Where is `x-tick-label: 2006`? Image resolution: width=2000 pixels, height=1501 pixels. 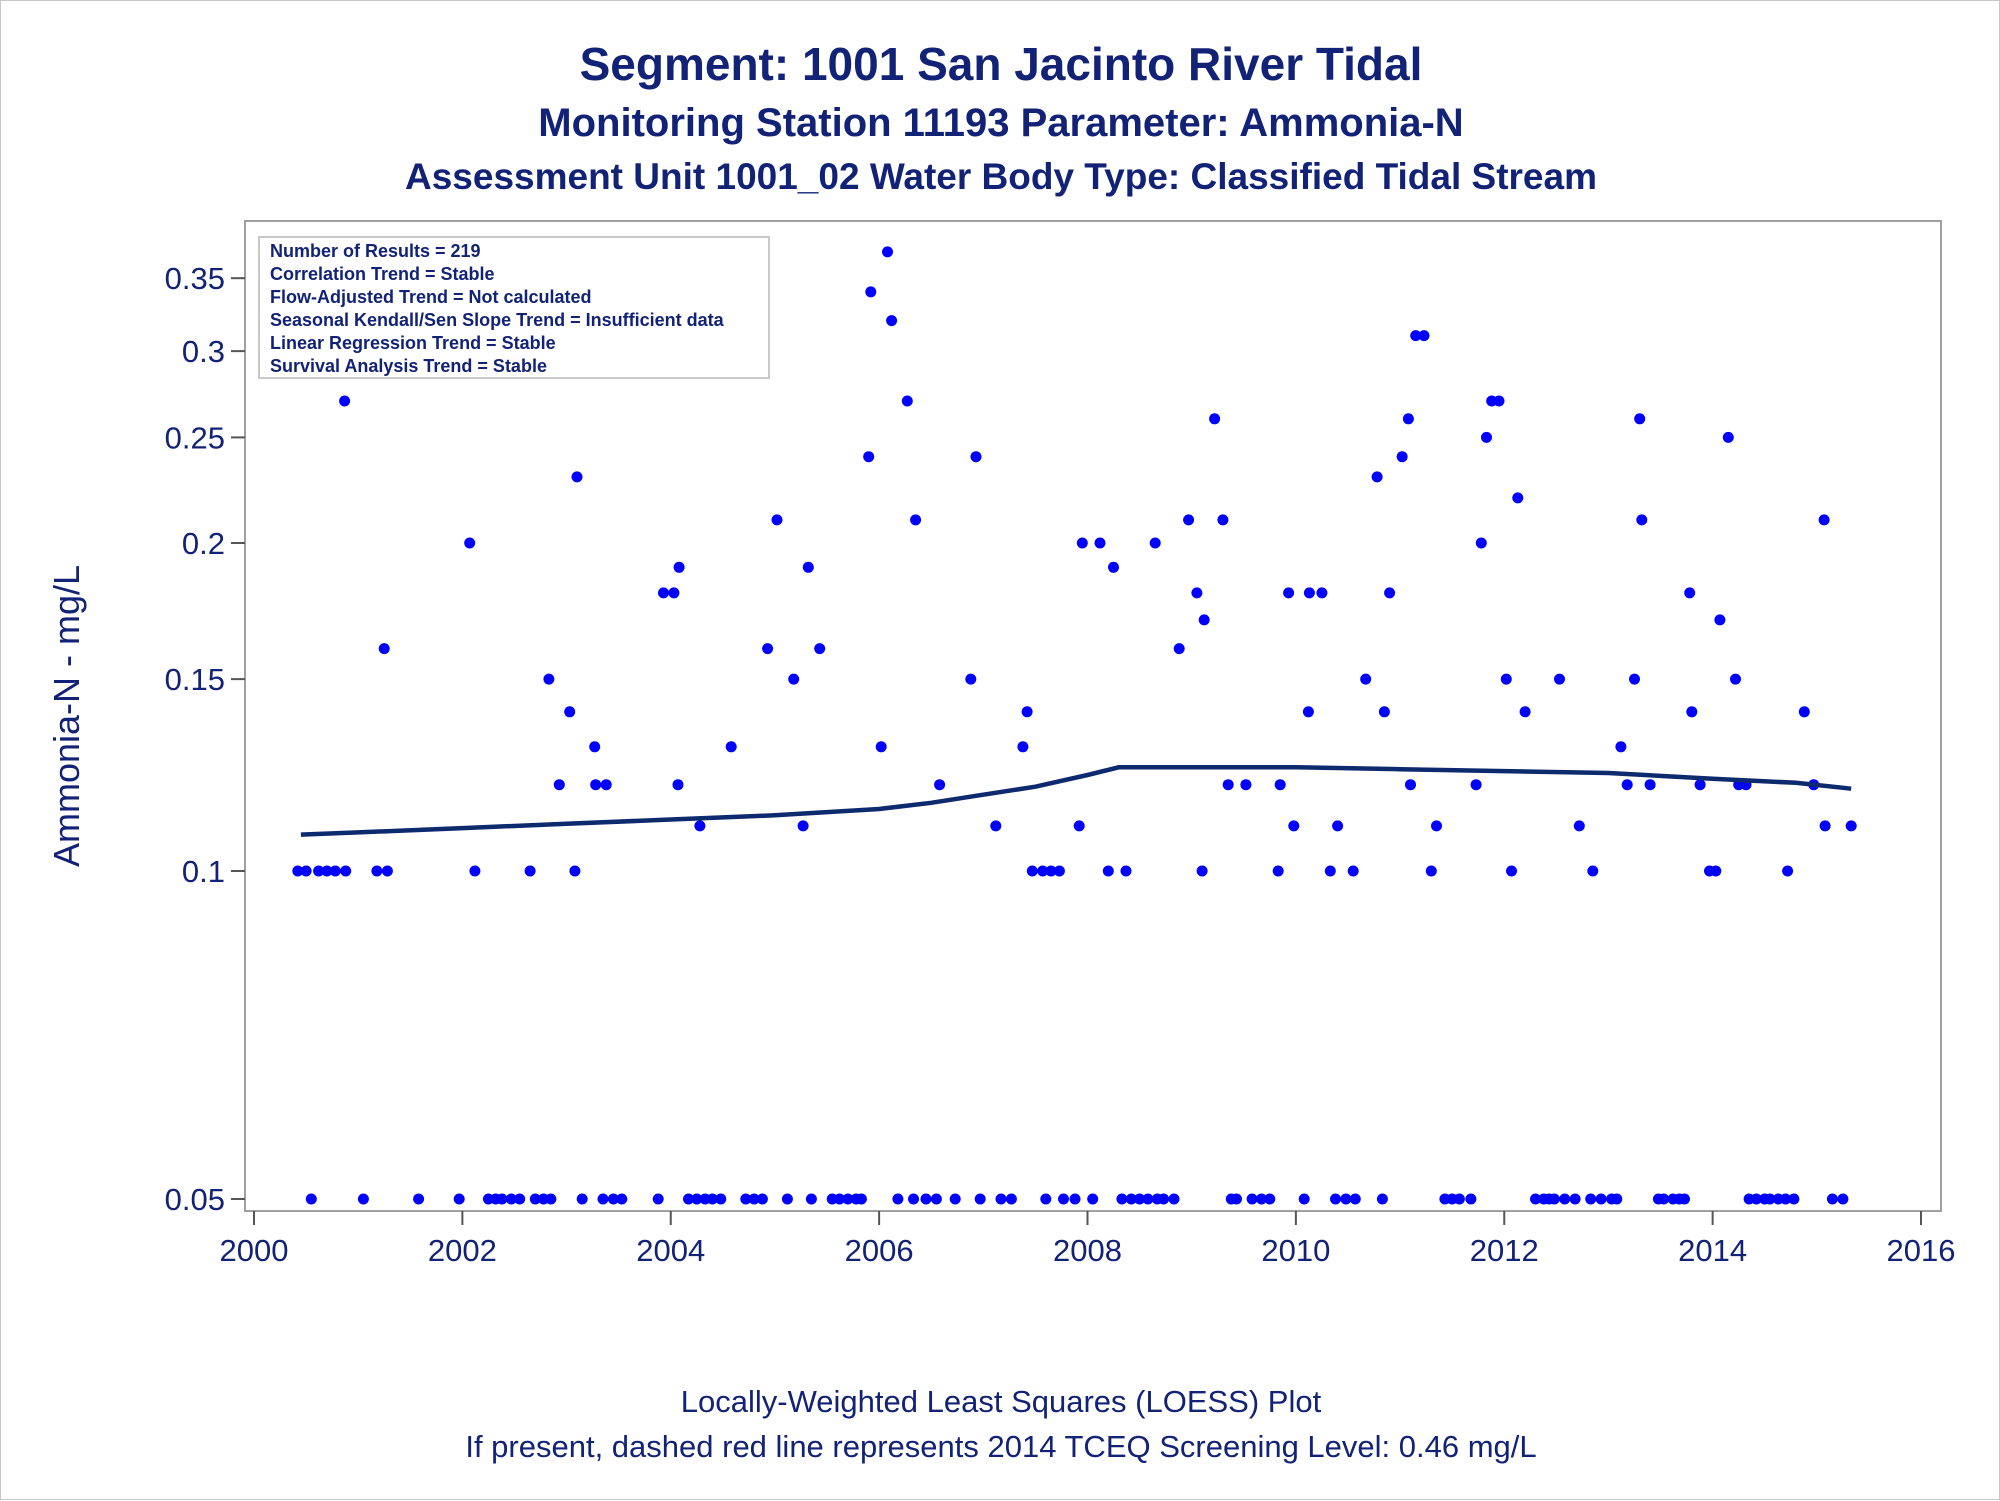 x-tick-label: 2006 is located at coordinates (879, 1250).